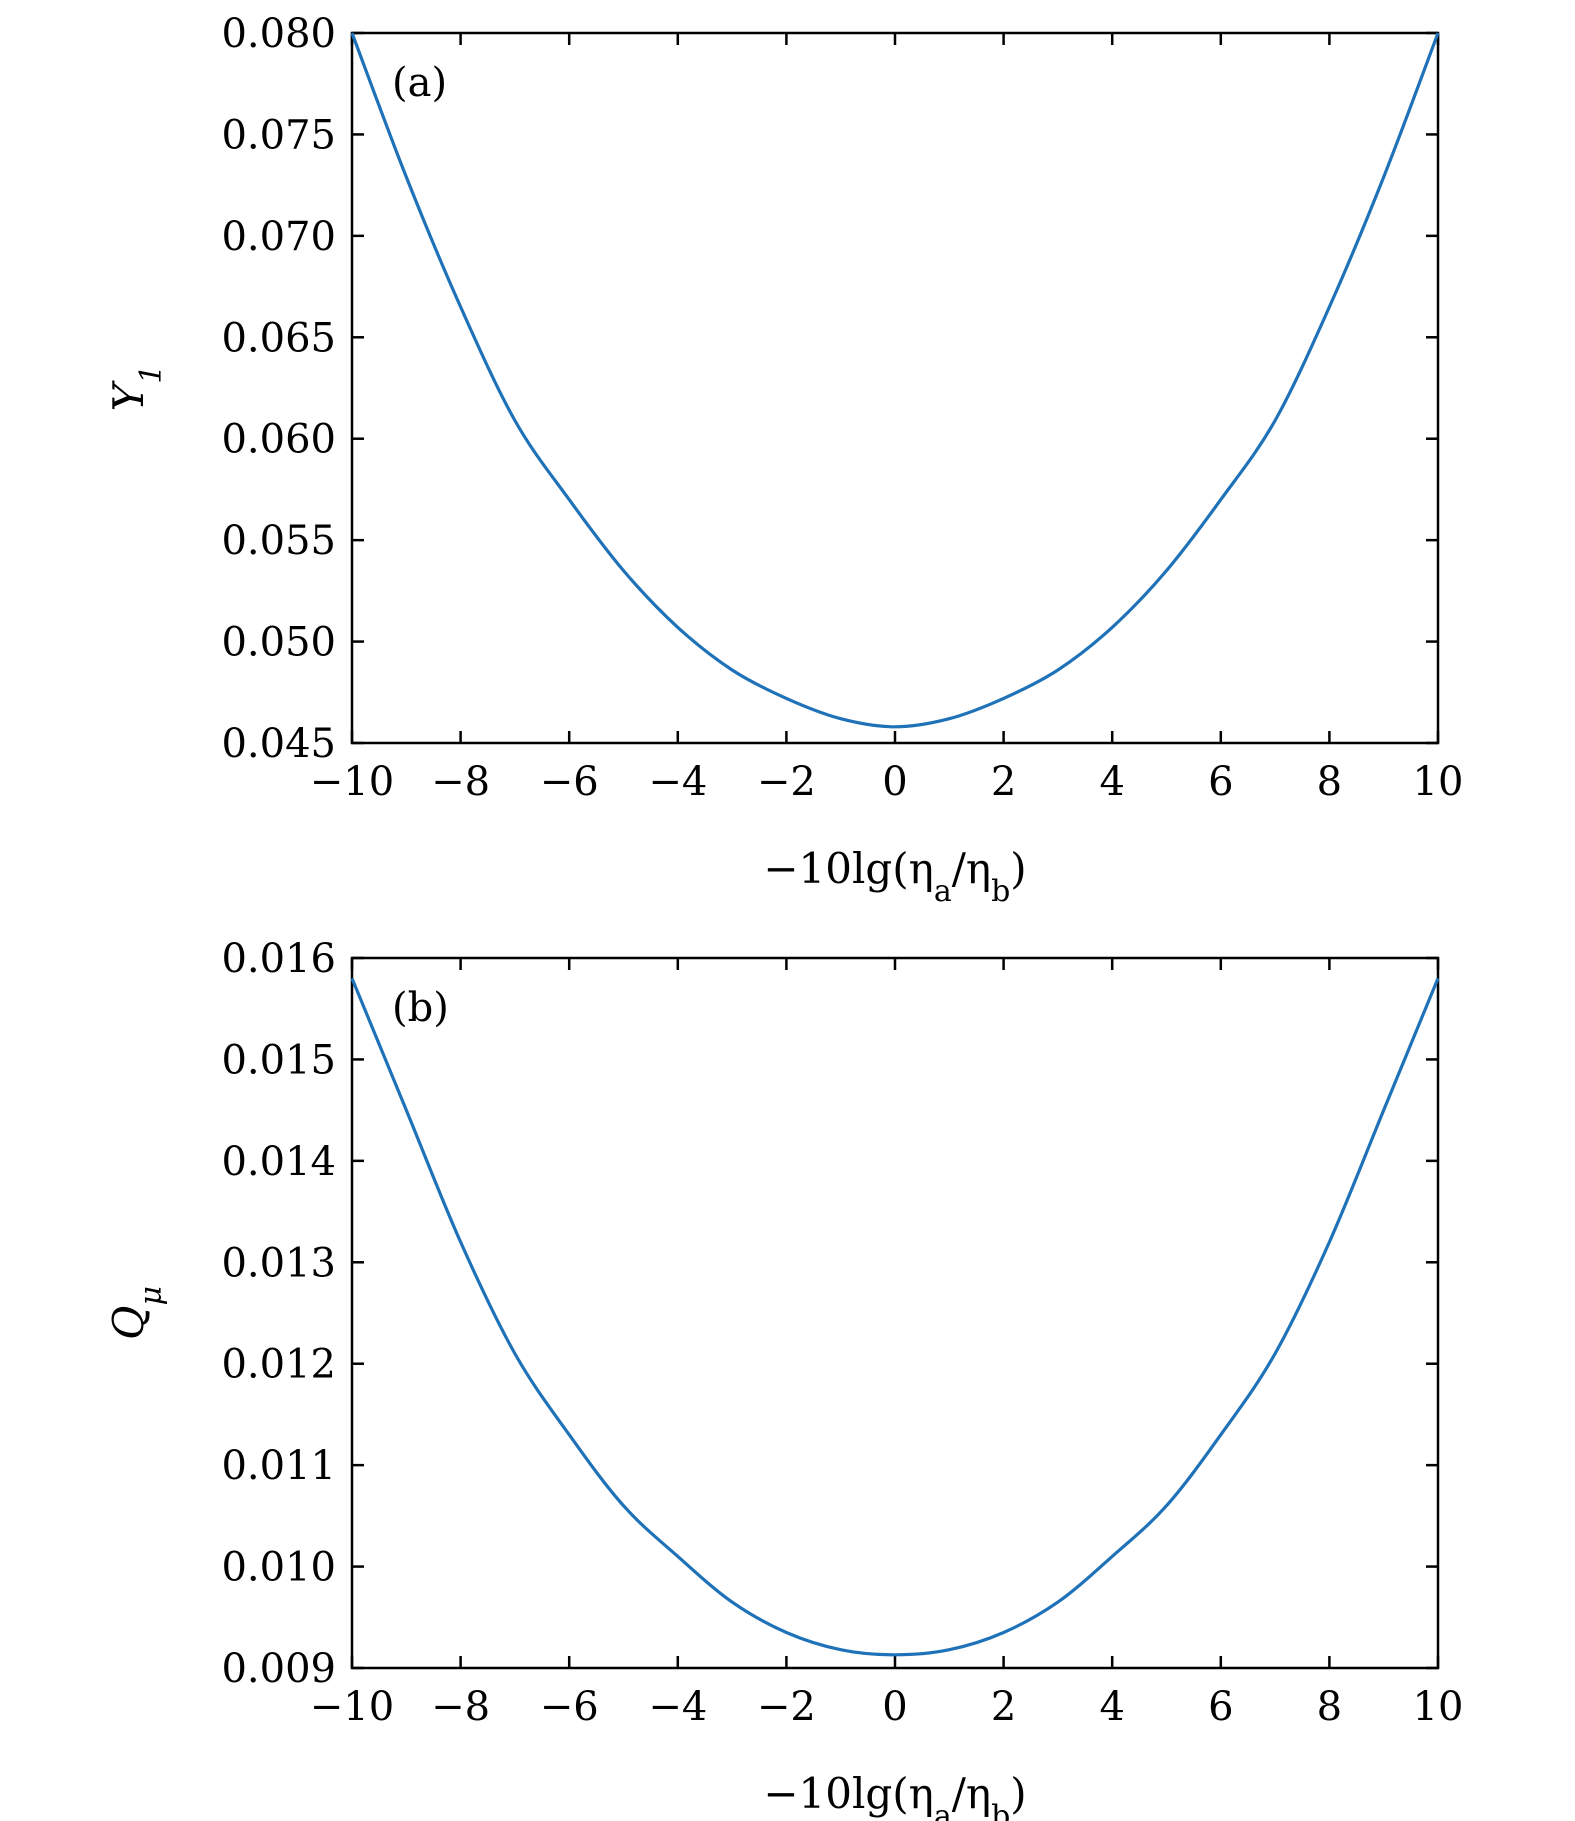 The height and width of the screenshot is (1821, 1575). What do you see at coordinates (1329, 1707) in the screenshot?
I see `x-tick-label-b: 8` at bounding box center [1329, 1707].